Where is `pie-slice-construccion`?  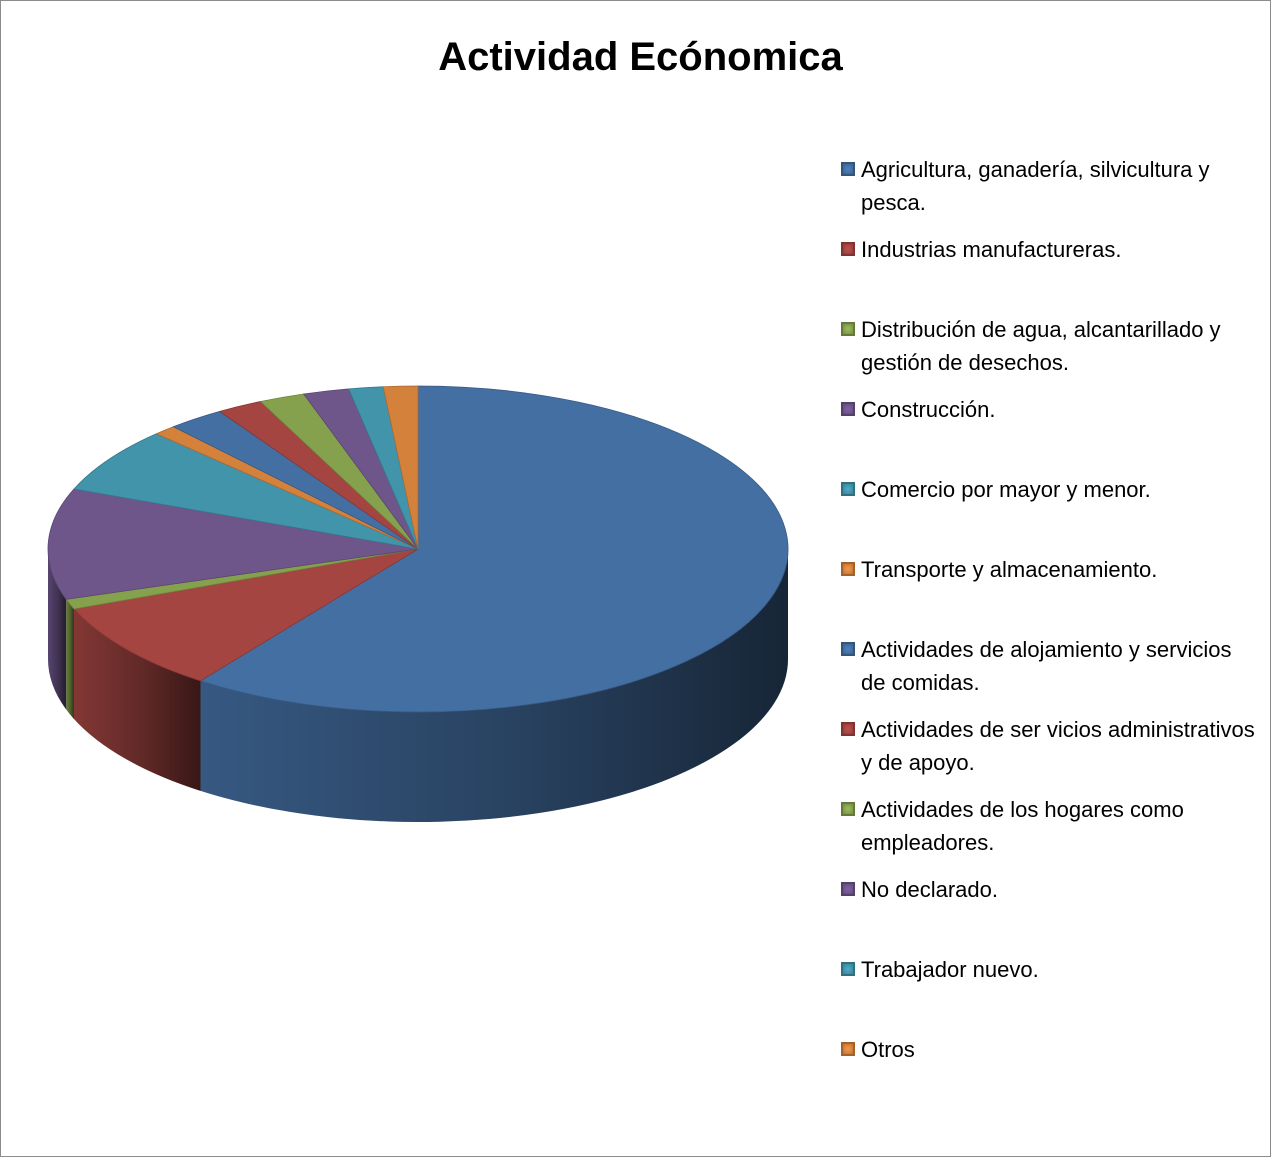
pie-slice-construccion is located at coordinates (233, 544).